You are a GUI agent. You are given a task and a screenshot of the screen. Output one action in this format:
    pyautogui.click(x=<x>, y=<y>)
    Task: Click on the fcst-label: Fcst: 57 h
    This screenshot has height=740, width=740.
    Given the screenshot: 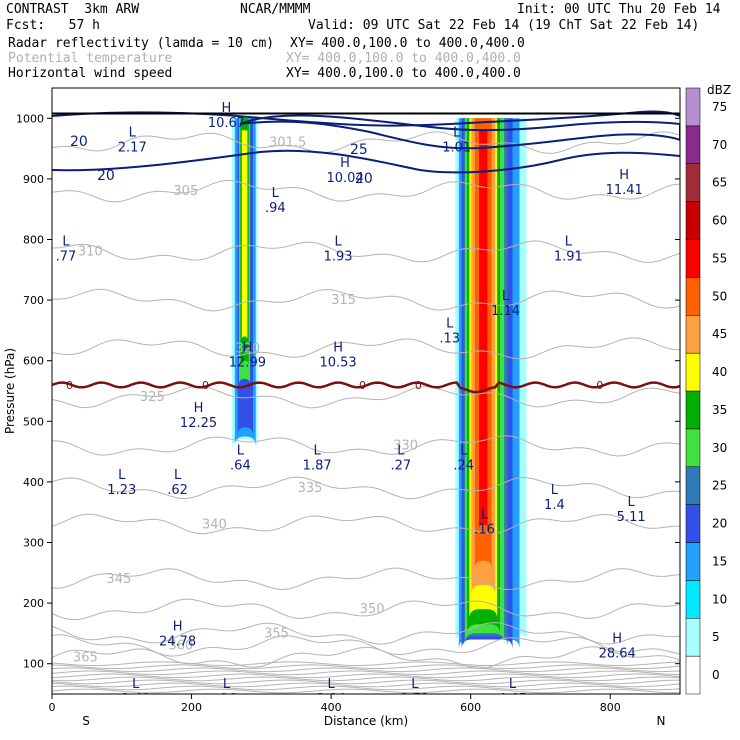 What is the action you would take?
    pyautogui.click(x=53, y=25)
    